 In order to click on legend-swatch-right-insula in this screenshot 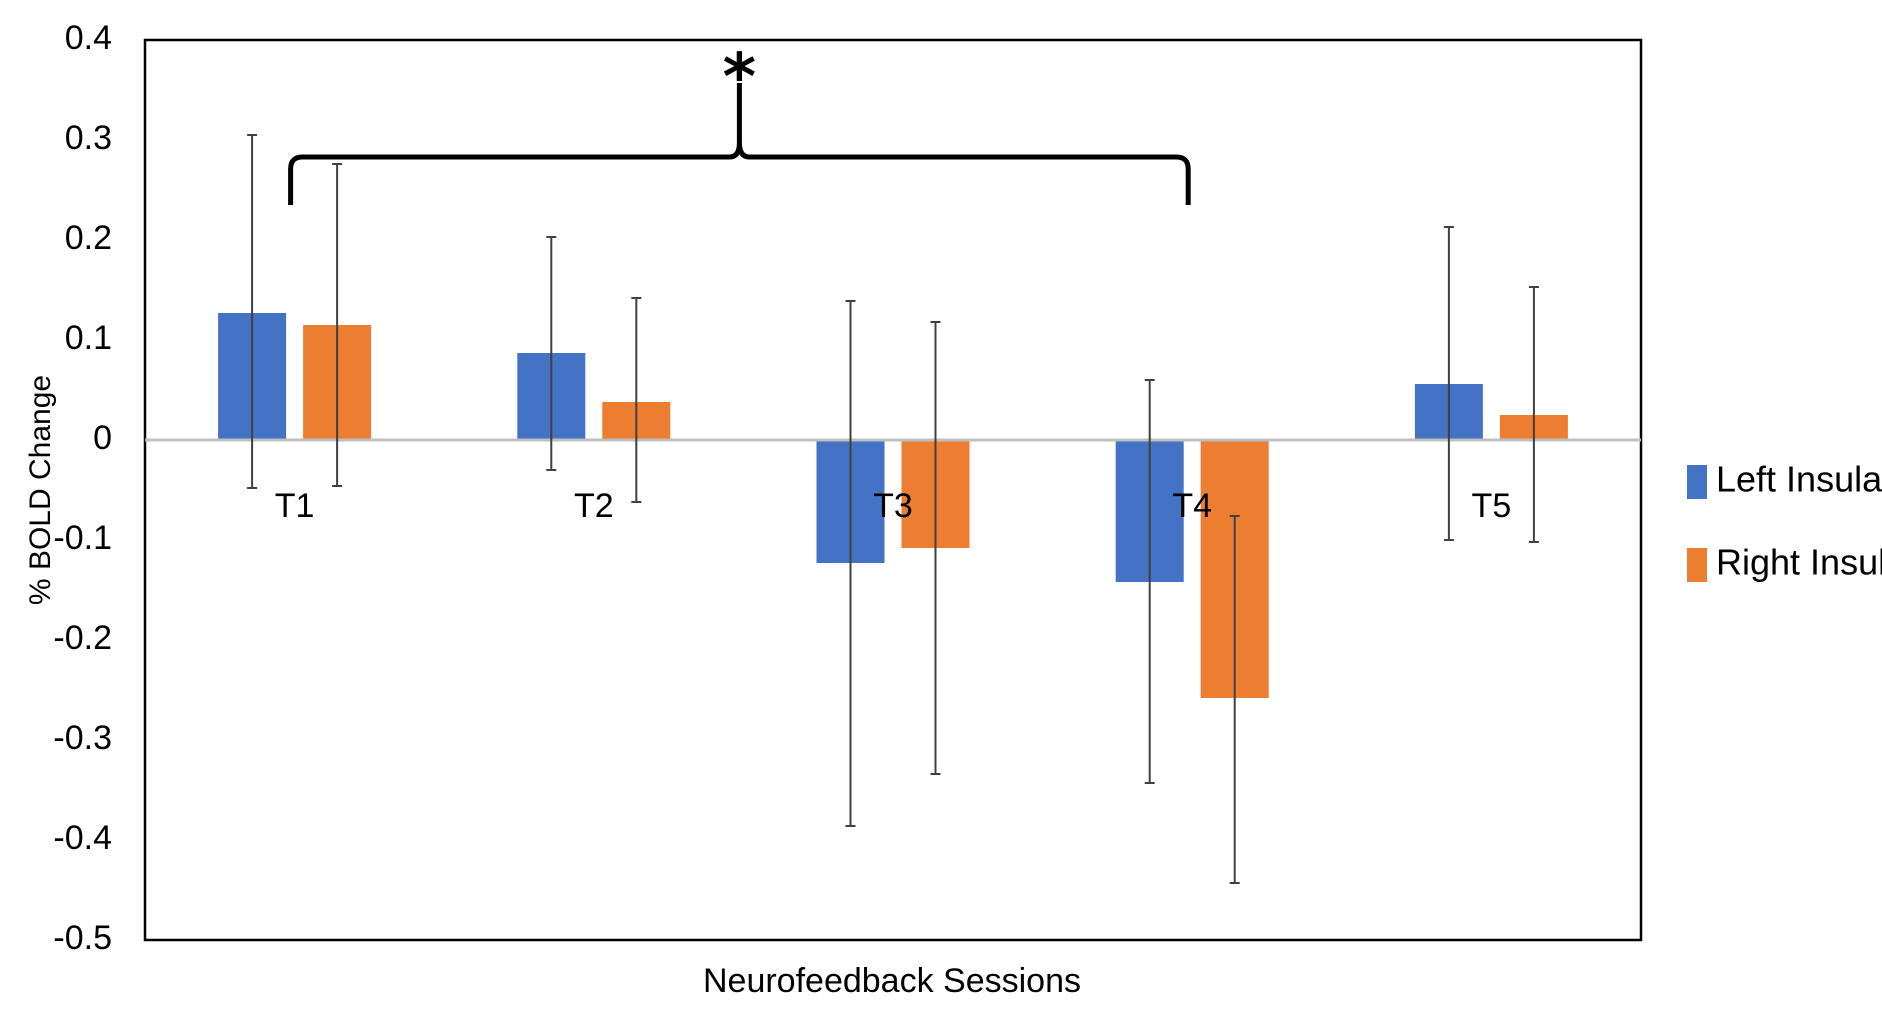, I will do `click(1697, 565)`.